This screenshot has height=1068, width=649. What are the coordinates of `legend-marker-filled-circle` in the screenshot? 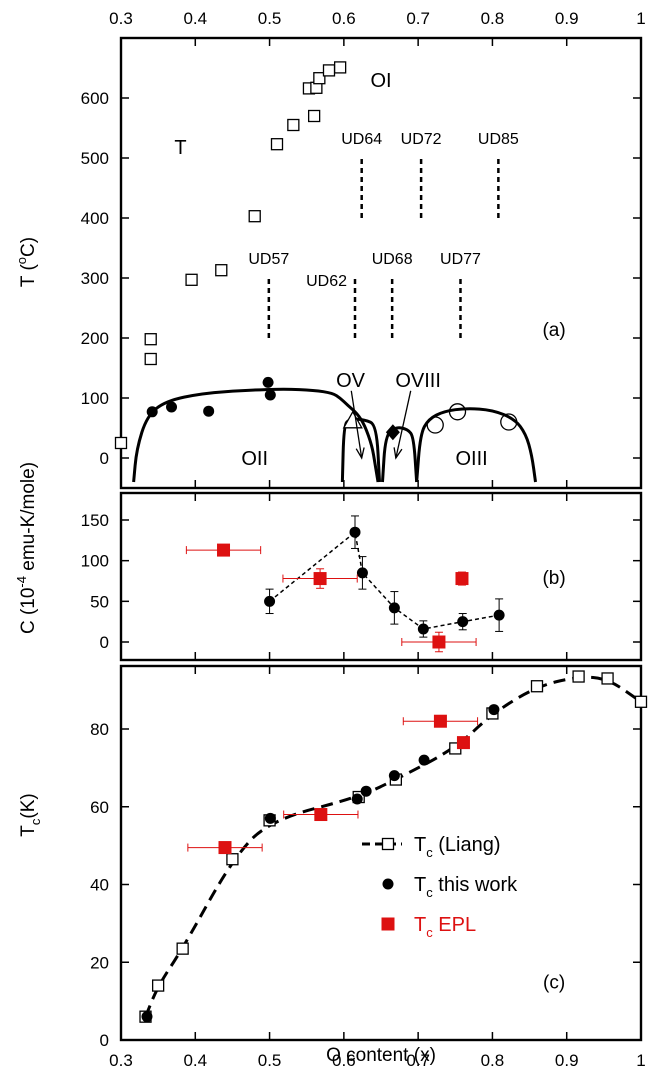 It's located at (388, 884).